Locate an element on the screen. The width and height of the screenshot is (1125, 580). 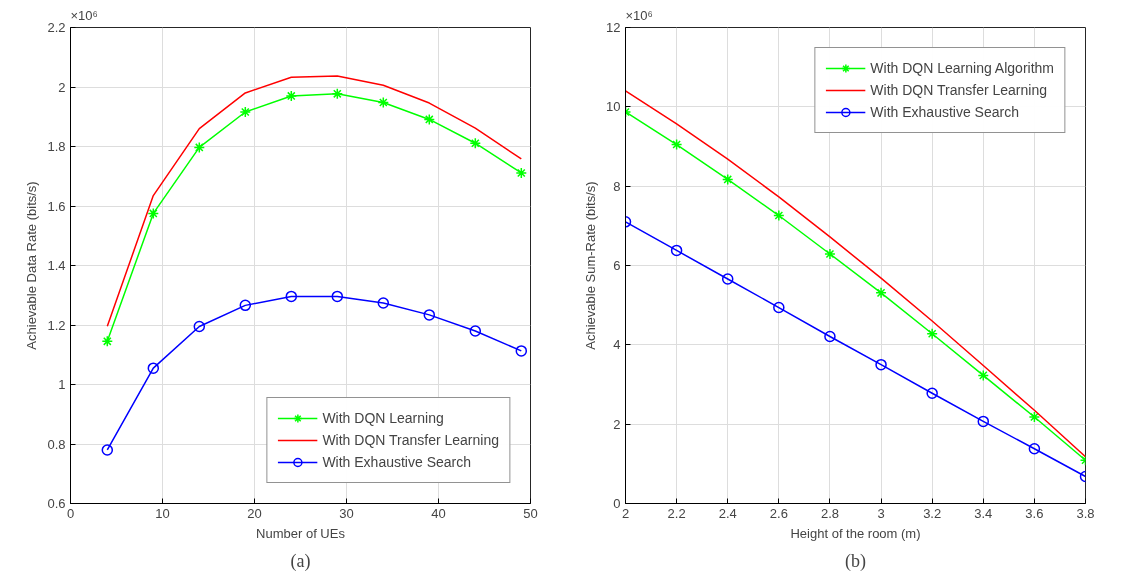
y-tick-label: 0.8 is located at coordinates (56, 444).